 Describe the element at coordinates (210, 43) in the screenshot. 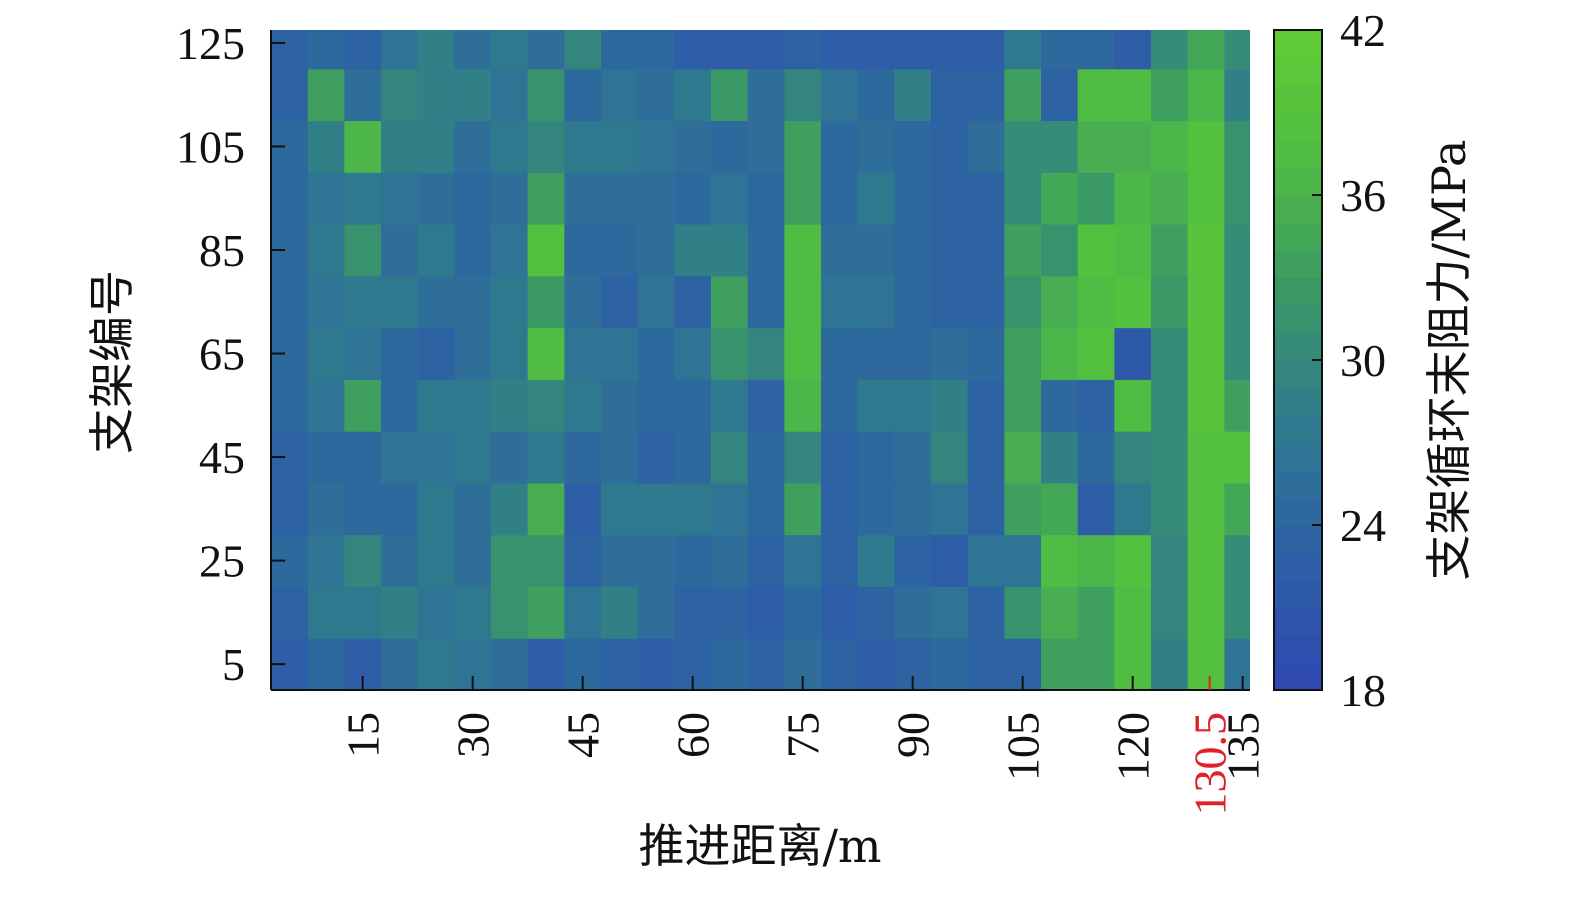

I see `y-tick-label: 125` at that location.